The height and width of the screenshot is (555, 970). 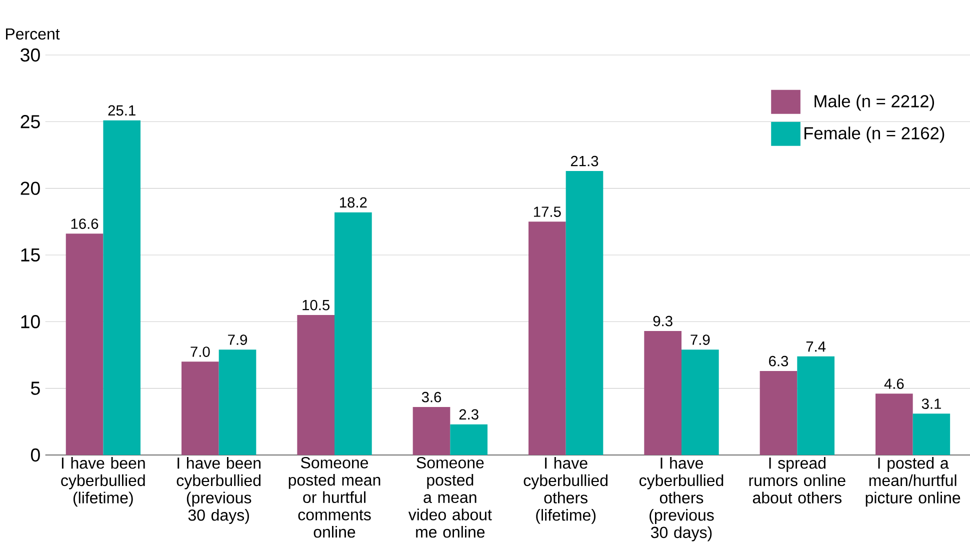 What do you see at coordinates (566, 490) in the screenshot?
I see `x-tick-label: I have cyberbullied others (lifetime)` at bounding box center [566, 490].